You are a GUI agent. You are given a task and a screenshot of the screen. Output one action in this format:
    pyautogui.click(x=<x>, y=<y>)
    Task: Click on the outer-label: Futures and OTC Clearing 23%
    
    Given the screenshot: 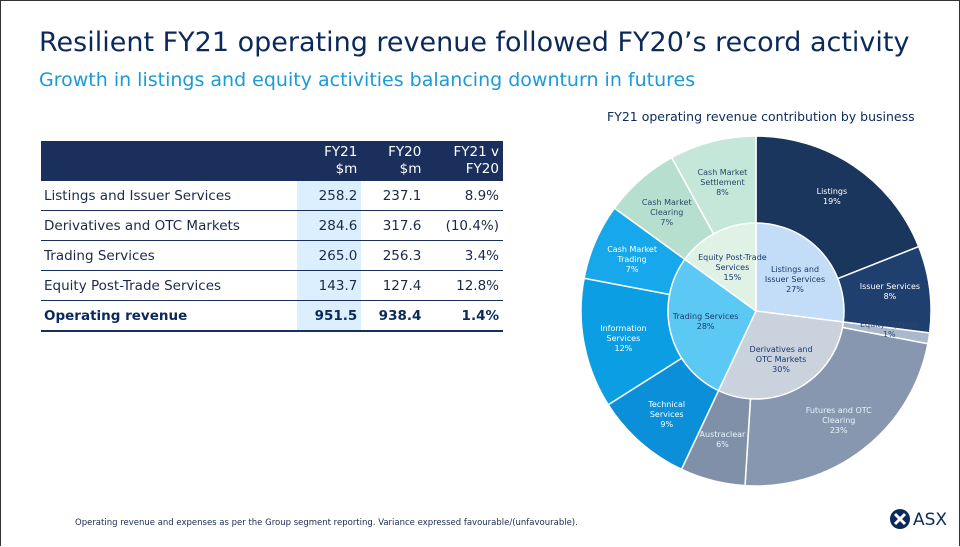 What is the action you would take?
    pyautogui.click(x=839, y=421)
    